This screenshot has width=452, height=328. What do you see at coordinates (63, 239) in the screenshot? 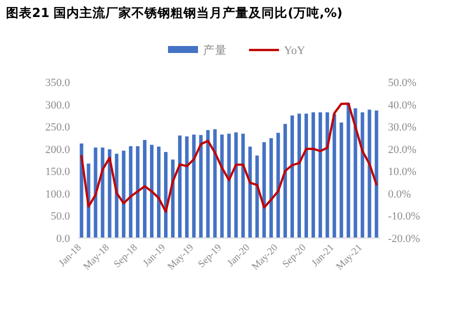
I see `y-tick-label: 0.0` at bounding box center [63, 239].